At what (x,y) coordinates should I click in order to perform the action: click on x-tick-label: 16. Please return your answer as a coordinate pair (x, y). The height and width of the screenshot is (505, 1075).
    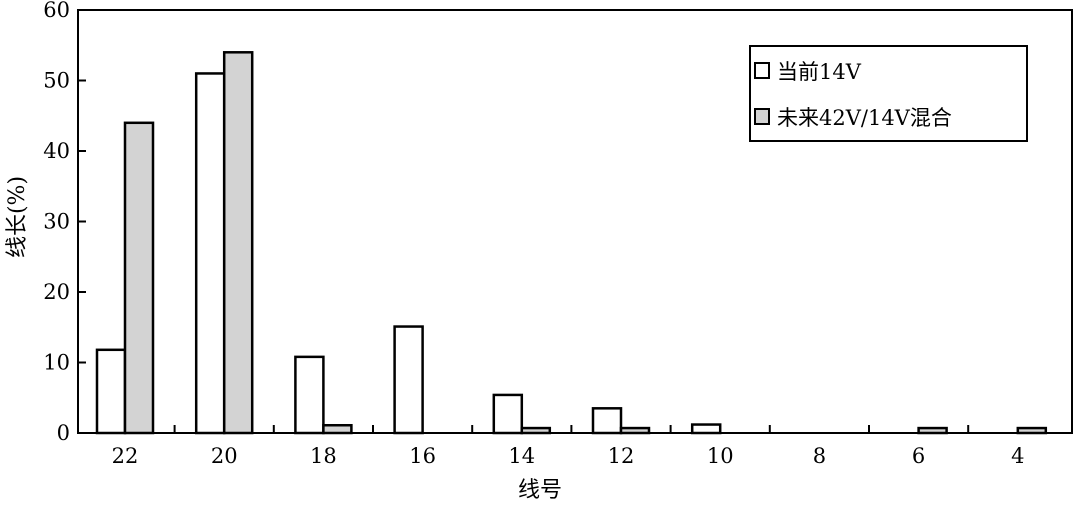
    Looking at the image, I should click on (422, 456).